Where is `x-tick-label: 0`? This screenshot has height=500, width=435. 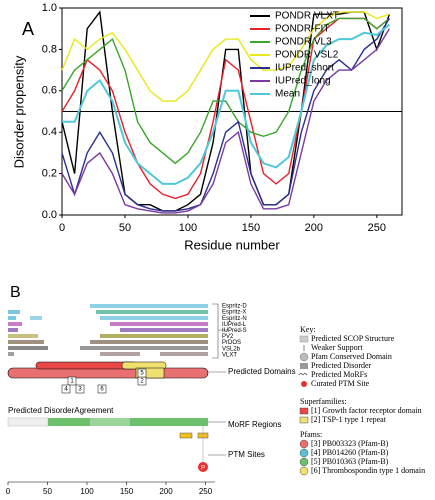
x-tick-label: 0 is located at coordinates (62, 228).